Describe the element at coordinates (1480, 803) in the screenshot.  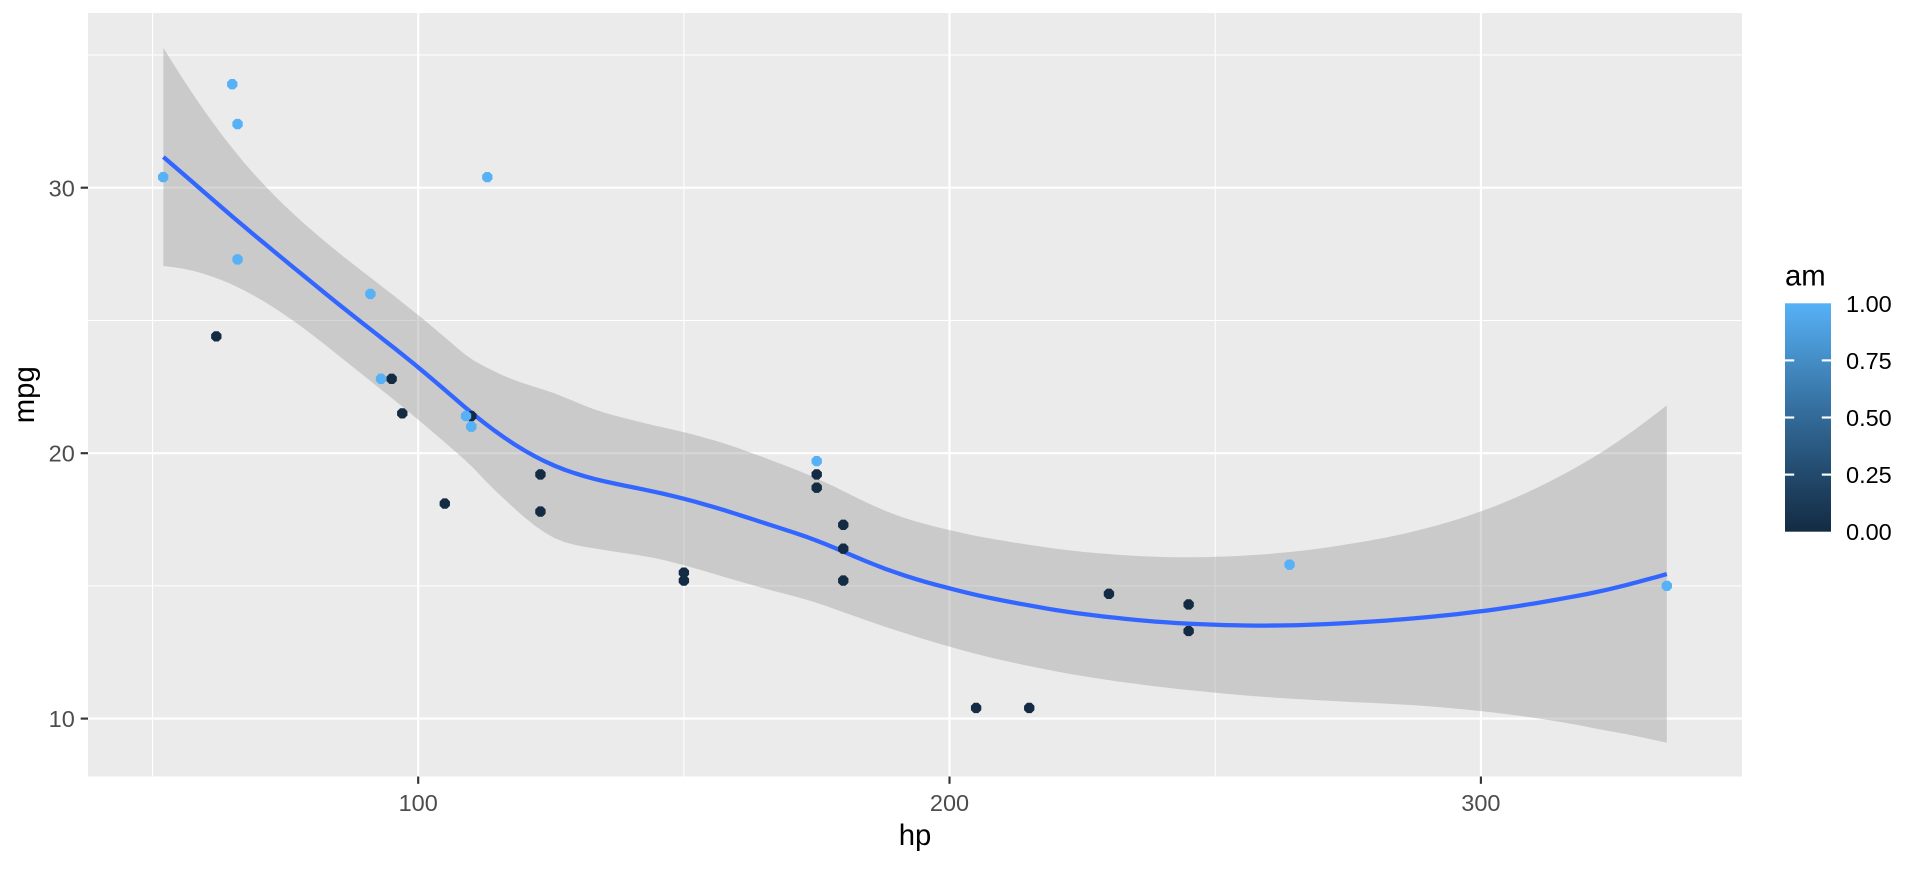
I see `svg-text: 300` at that location.